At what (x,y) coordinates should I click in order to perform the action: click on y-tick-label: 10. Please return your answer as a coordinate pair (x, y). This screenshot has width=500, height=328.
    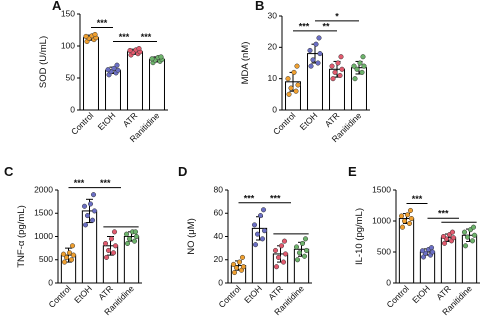
    Looking at the image, I should click on (273, 78).